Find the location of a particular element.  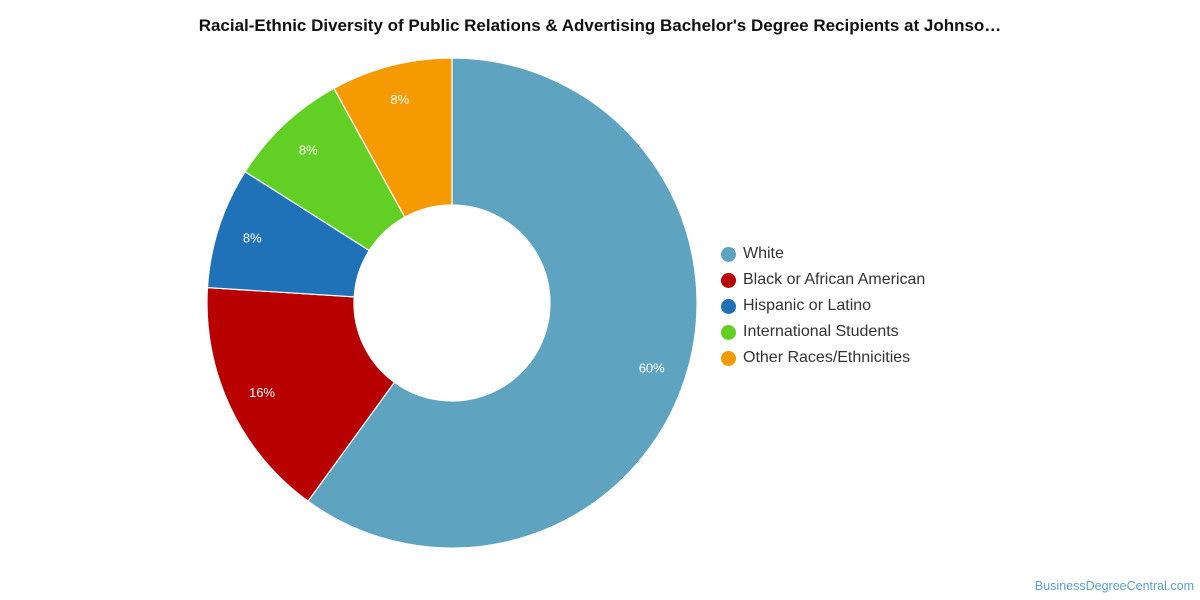

slice-value-label: 16% is located at coordinates (262, 392).